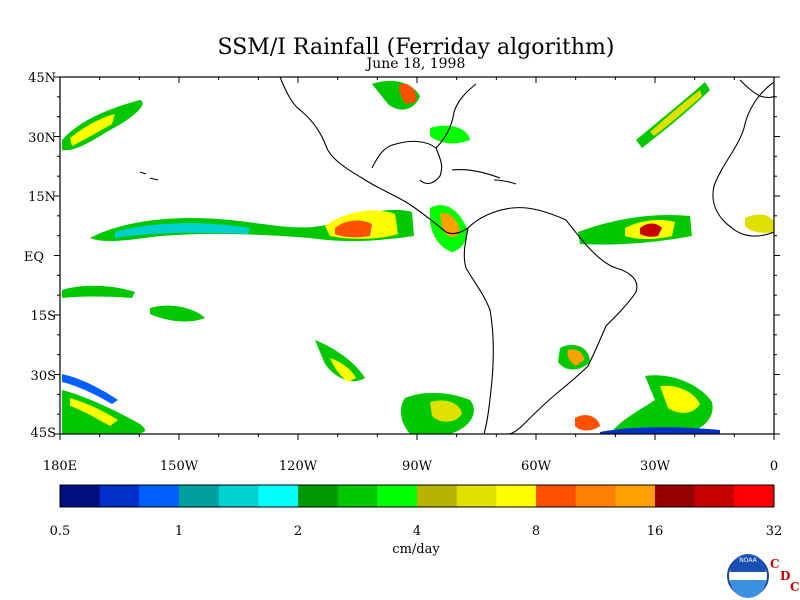 The height and width of the screenshot is (600, 800). I want to click on coastline-iberia, so click(757, 89).